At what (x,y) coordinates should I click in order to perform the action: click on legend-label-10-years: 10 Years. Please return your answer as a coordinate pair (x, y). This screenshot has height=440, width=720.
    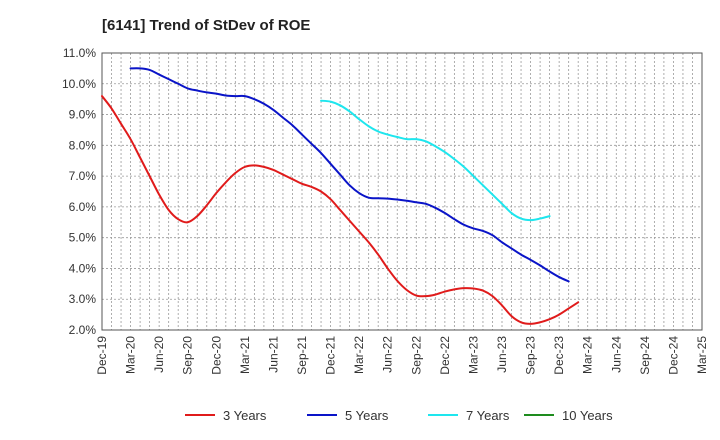
    Looking at the image, I should click on (587, 415).